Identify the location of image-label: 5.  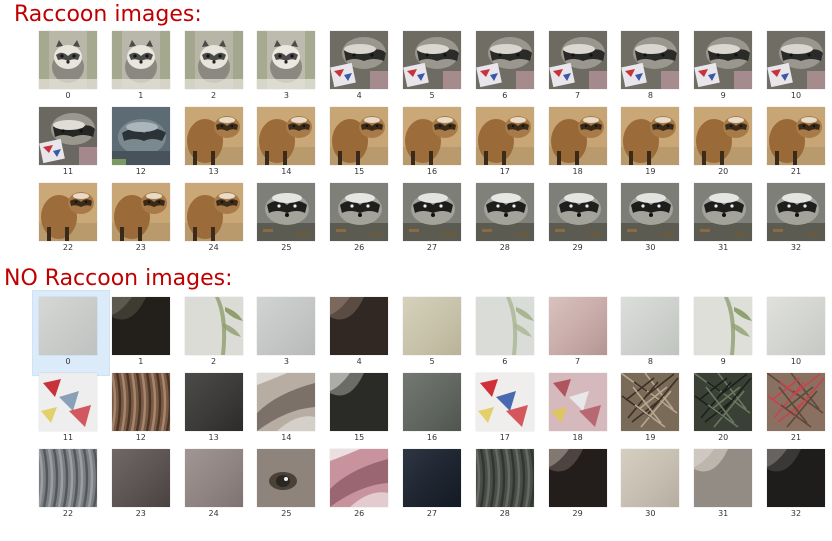
(432, 361).